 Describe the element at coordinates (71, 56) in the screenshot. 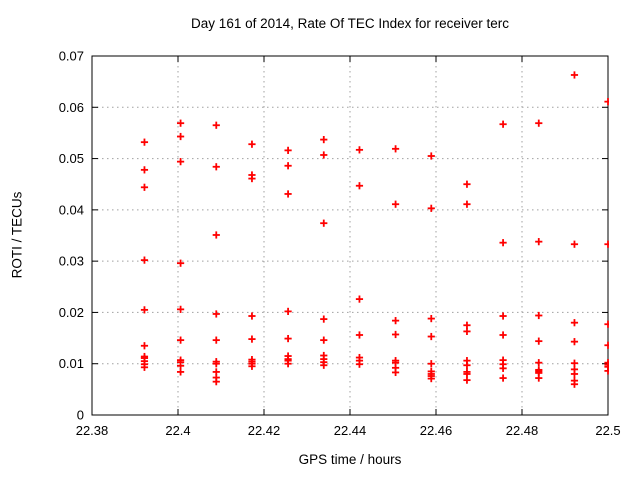

I see `y-tick-label: 0.07` at that location.